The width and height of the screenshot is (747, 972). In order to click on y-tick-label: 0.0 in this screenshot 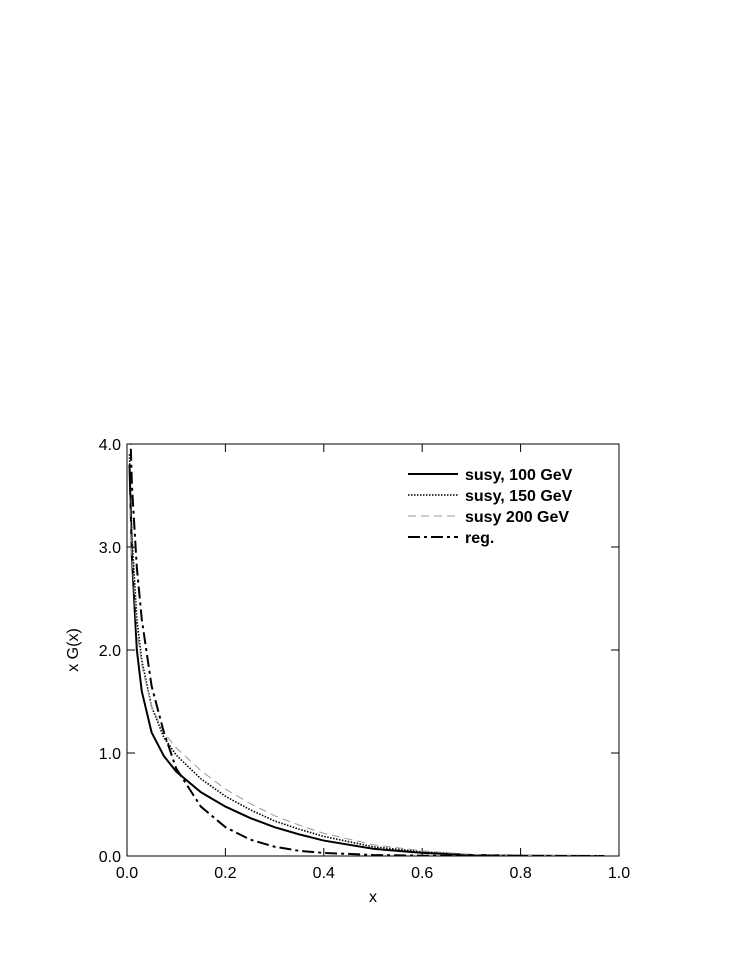, I will do `click(110, 857)`.